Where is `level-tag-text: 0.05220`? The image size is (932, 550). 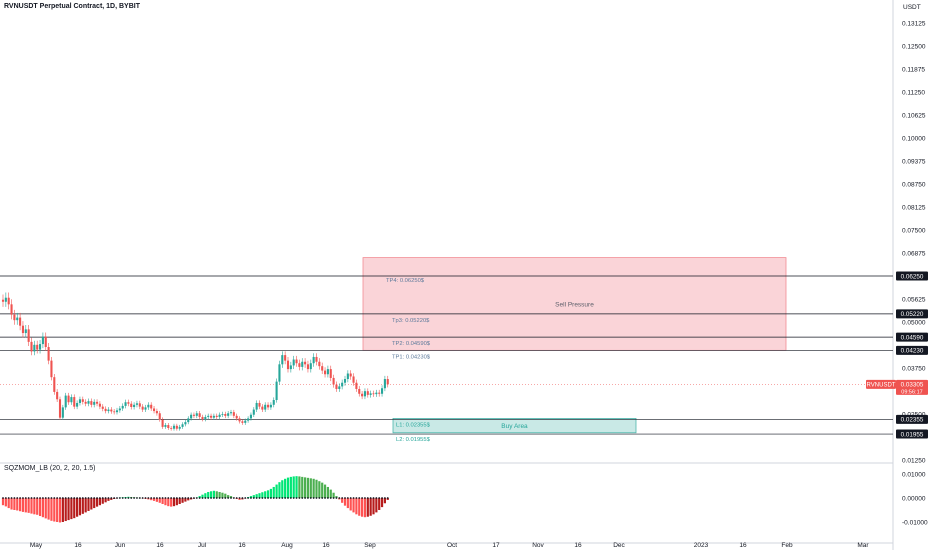 level-tag-text: 0.05220 is located at coordinates (912, 314).